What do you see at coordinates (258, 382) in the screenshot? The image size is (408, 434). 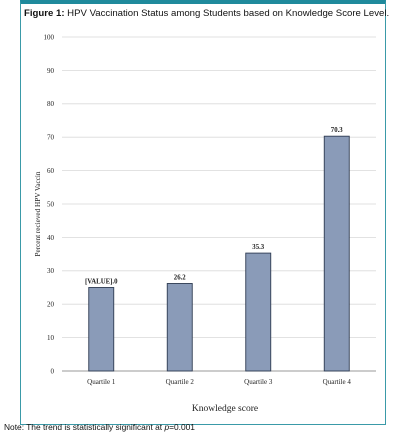 I see `x-tick-label: Quartile 3` at bounding box center [258, 382].